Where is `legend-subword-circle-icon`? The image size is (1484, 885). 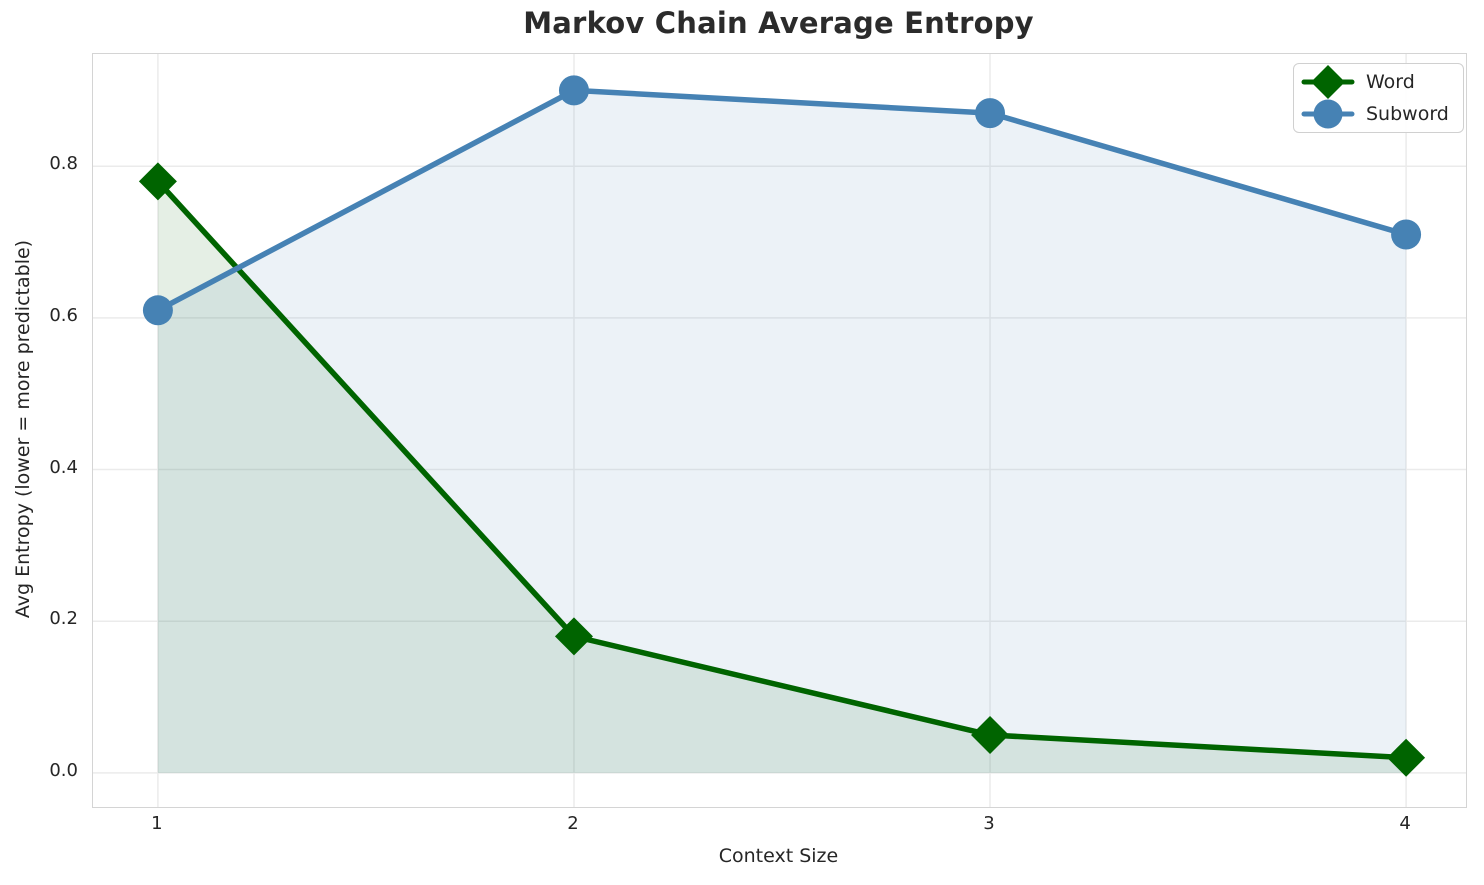 legend-subword-circle-icon is located at coordinates (1328, 114).